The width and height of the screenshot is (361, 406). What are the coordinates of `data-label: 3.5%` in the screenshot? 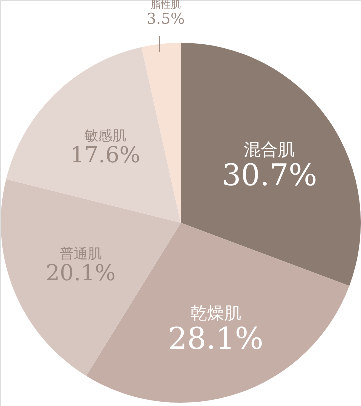 It's located at (165, 19).